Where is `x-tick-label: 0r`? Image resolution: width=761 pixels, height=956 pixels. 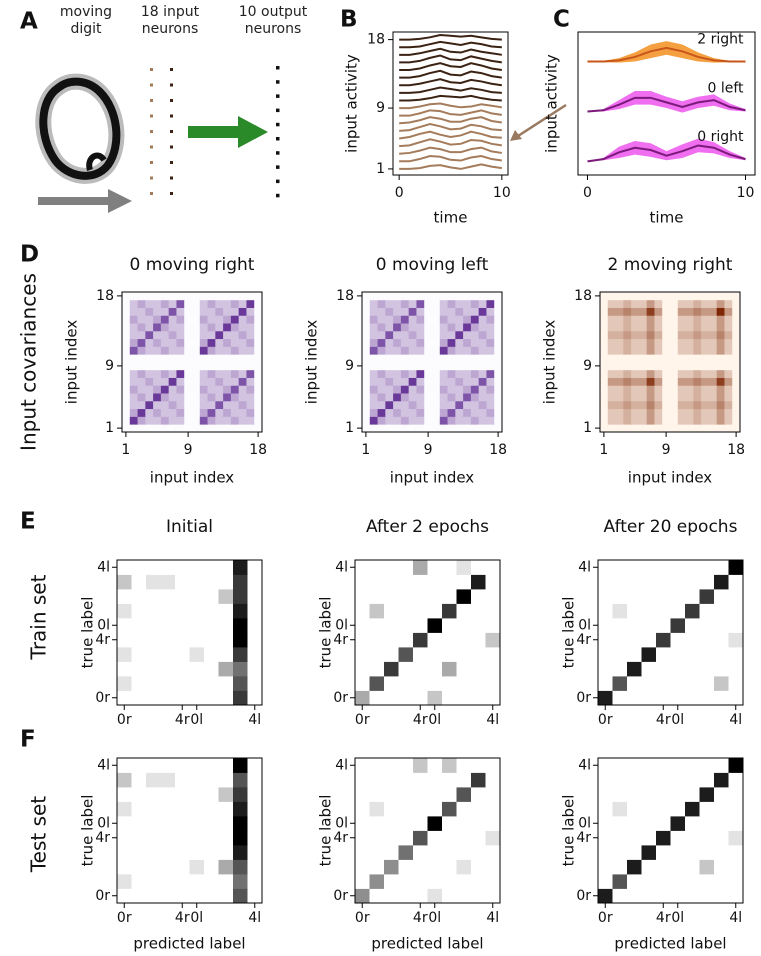 x-tick-label: 0r is located at coordinates (605, 720).